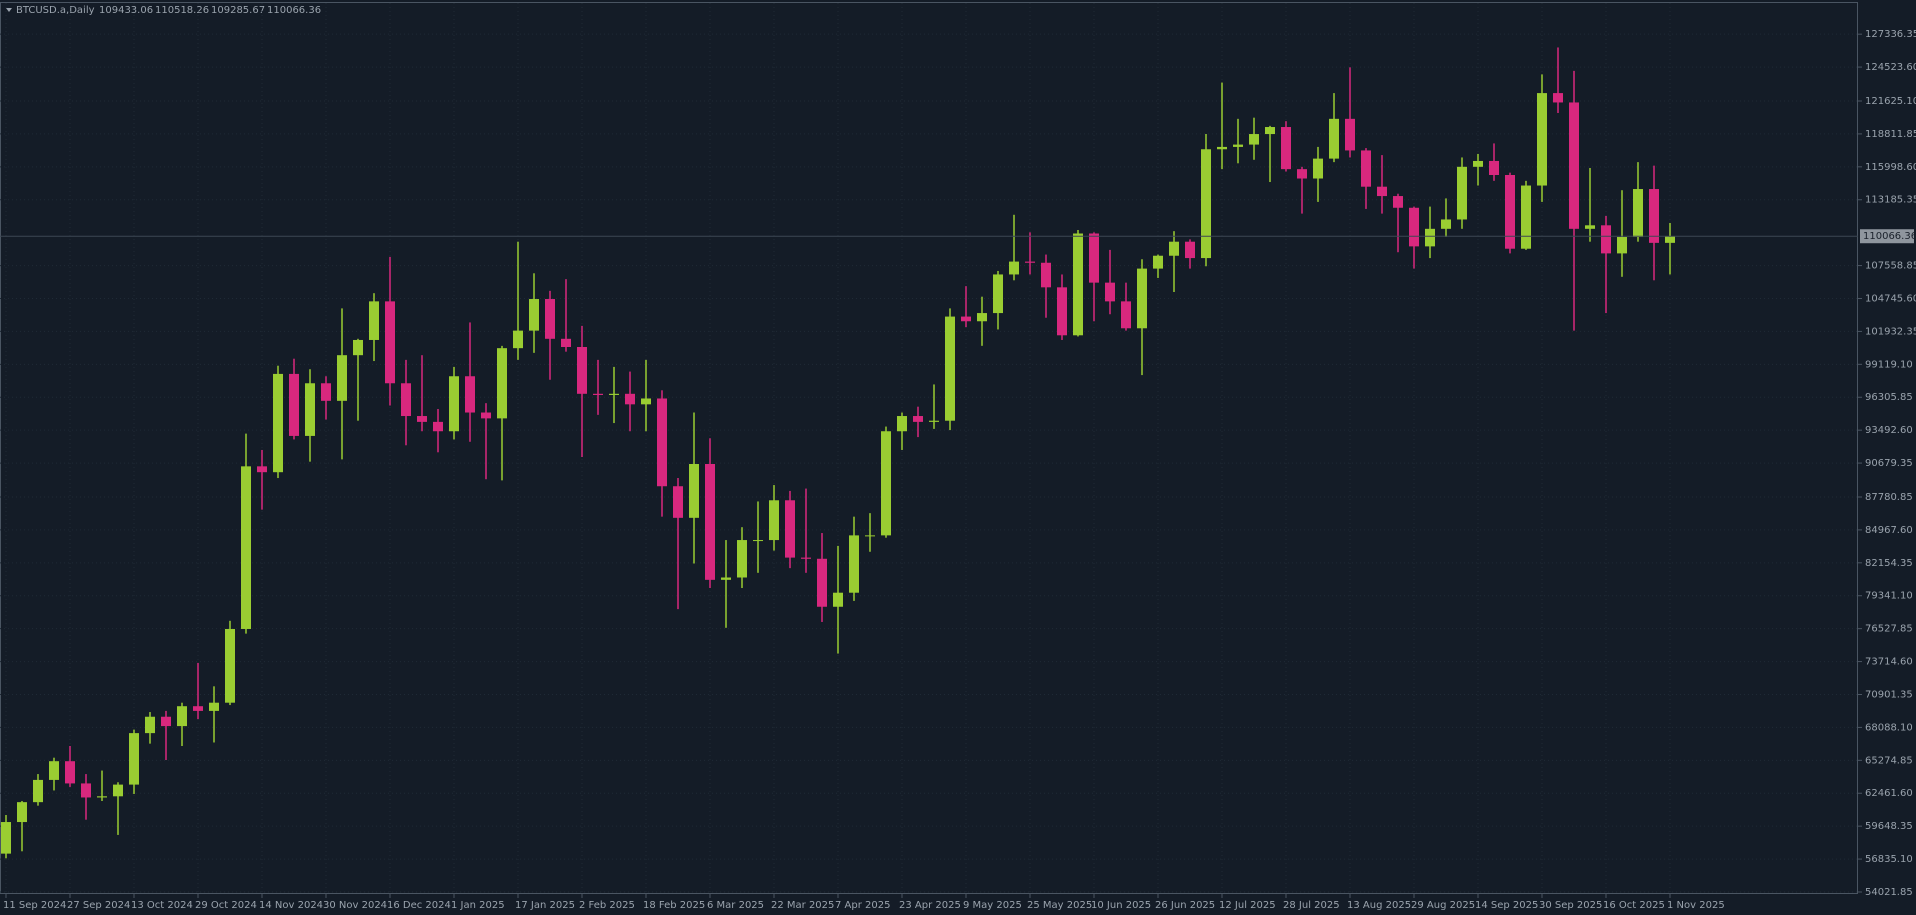 The height and width of the screenshot is (915, 1916). Describe the element at coordinates (1311, 905) in the screenshot. I see `x-tick-label: 28 Jul 2025` at that location.